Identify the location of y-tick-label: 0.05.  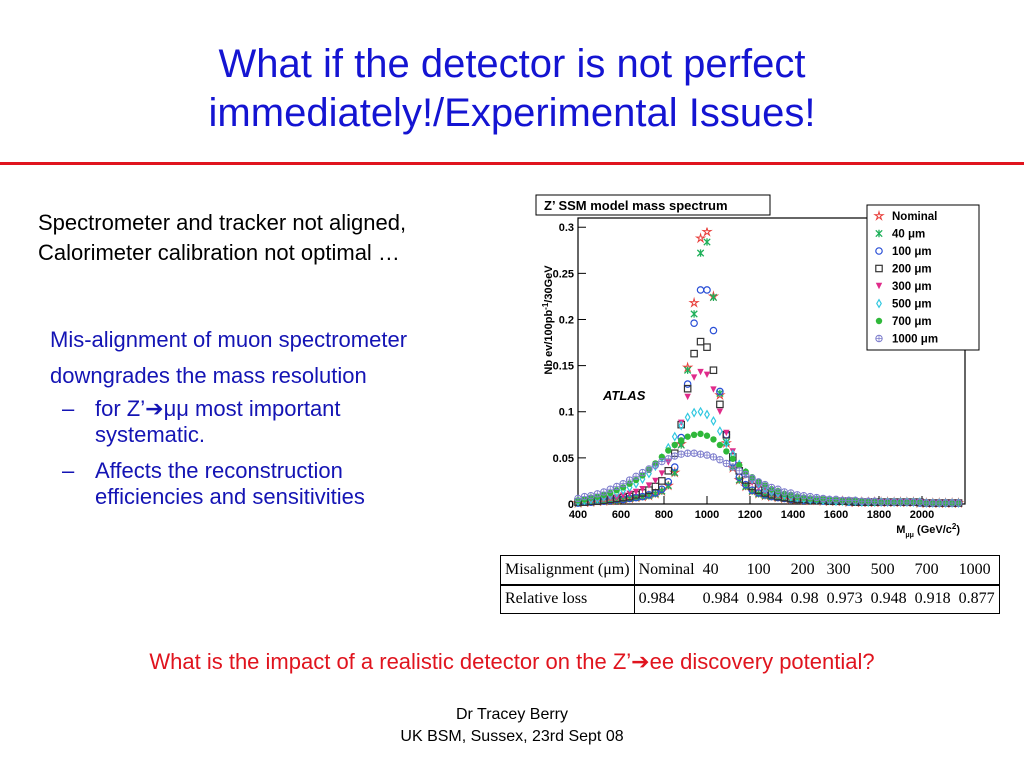
(563, 459).